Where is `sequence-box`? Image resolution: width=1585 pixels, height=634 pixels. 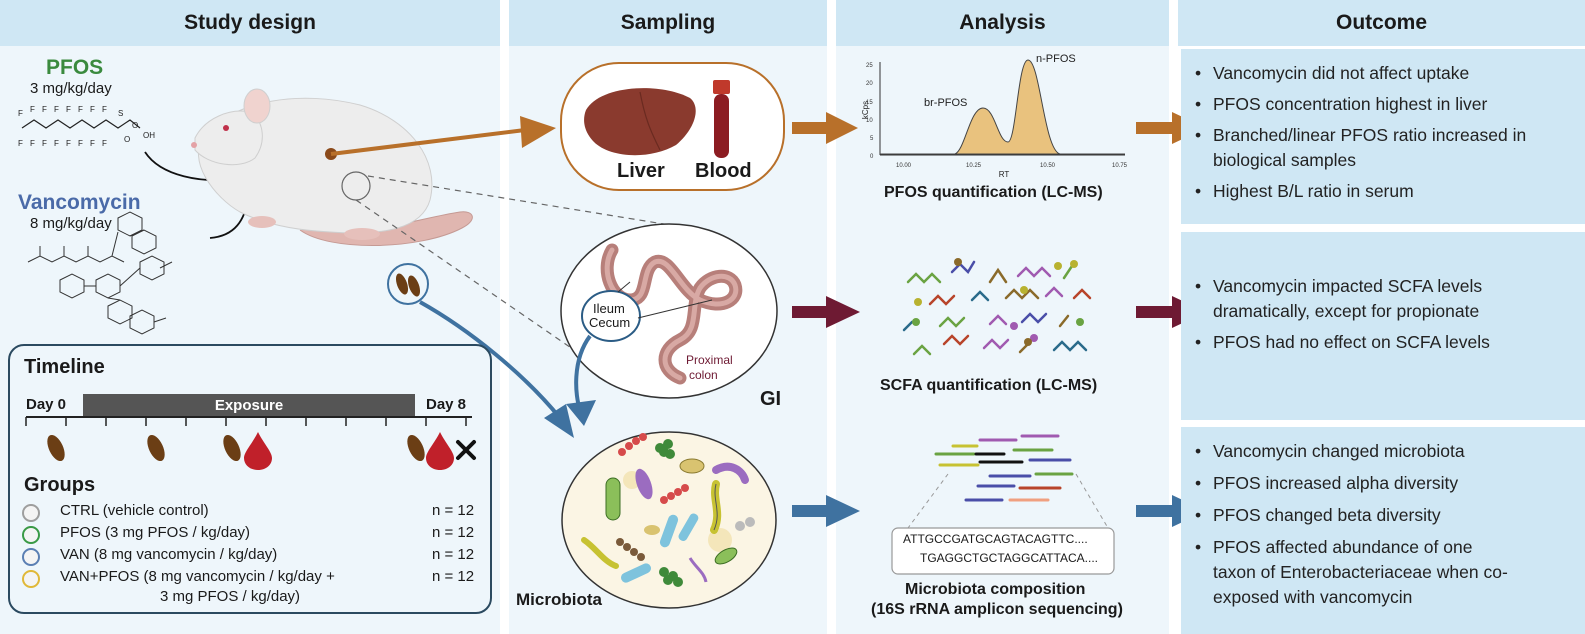 sequence-box is located at coordinates (1003, 551).